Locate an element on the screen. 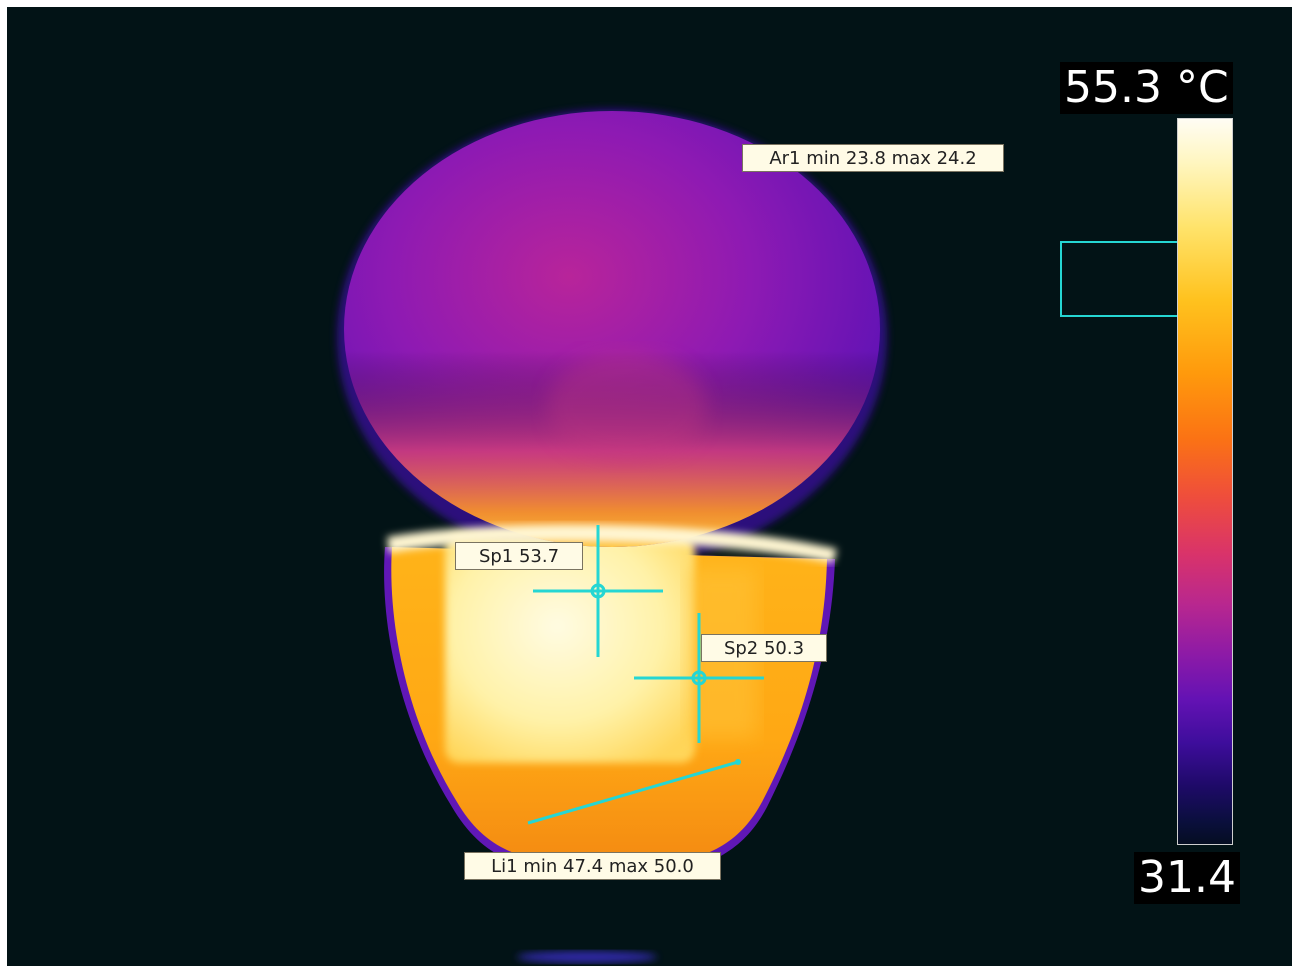 The width and height of the screenshot is (1292, 966). spot2-crosshair is located at coordinates (699, 678).